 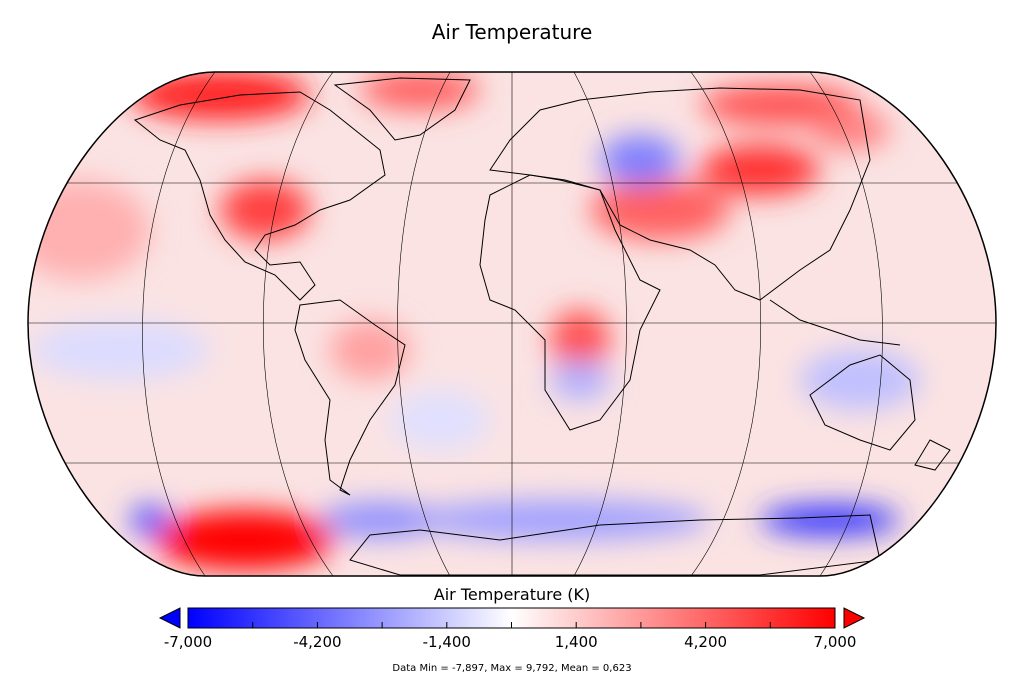 I want to click on colorbar-tick-label: -7,000, so click(x=188, y=642).